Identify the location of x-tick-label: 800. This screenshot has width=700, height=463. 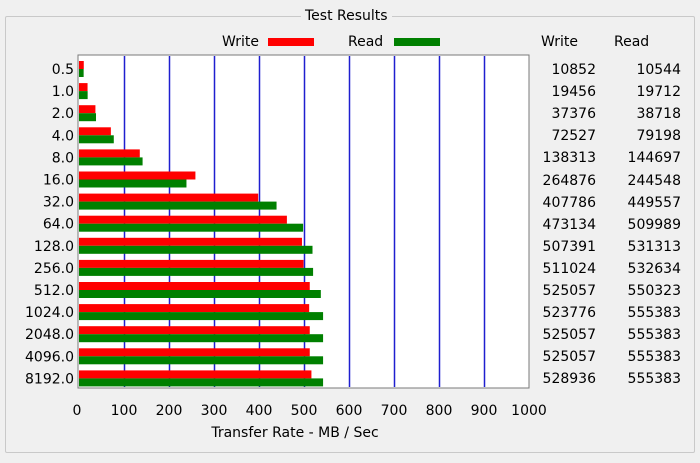
(439, 411).